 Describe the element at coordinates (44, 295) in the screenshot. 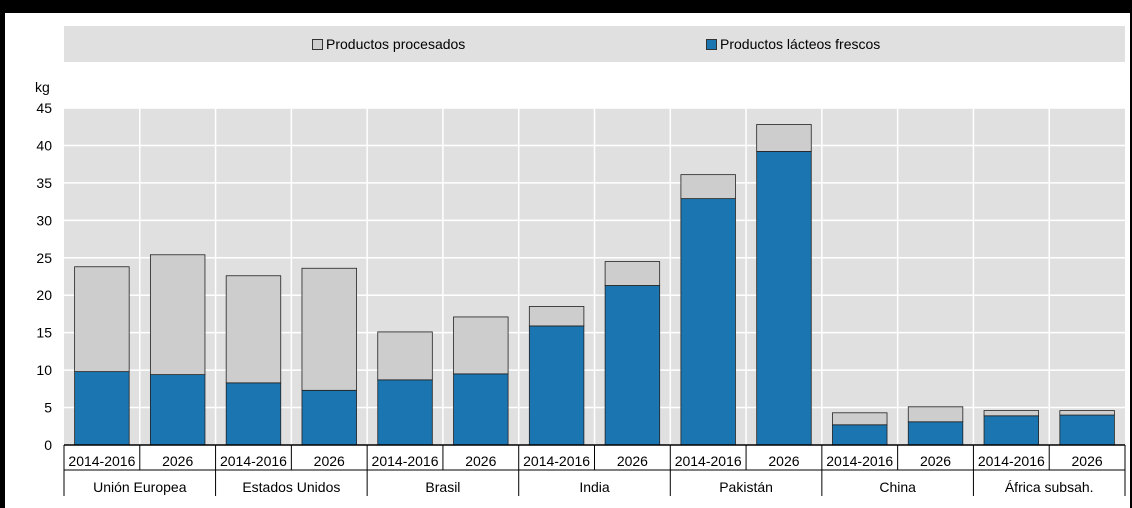

I see `y-tick-label-20: 20` at that location.